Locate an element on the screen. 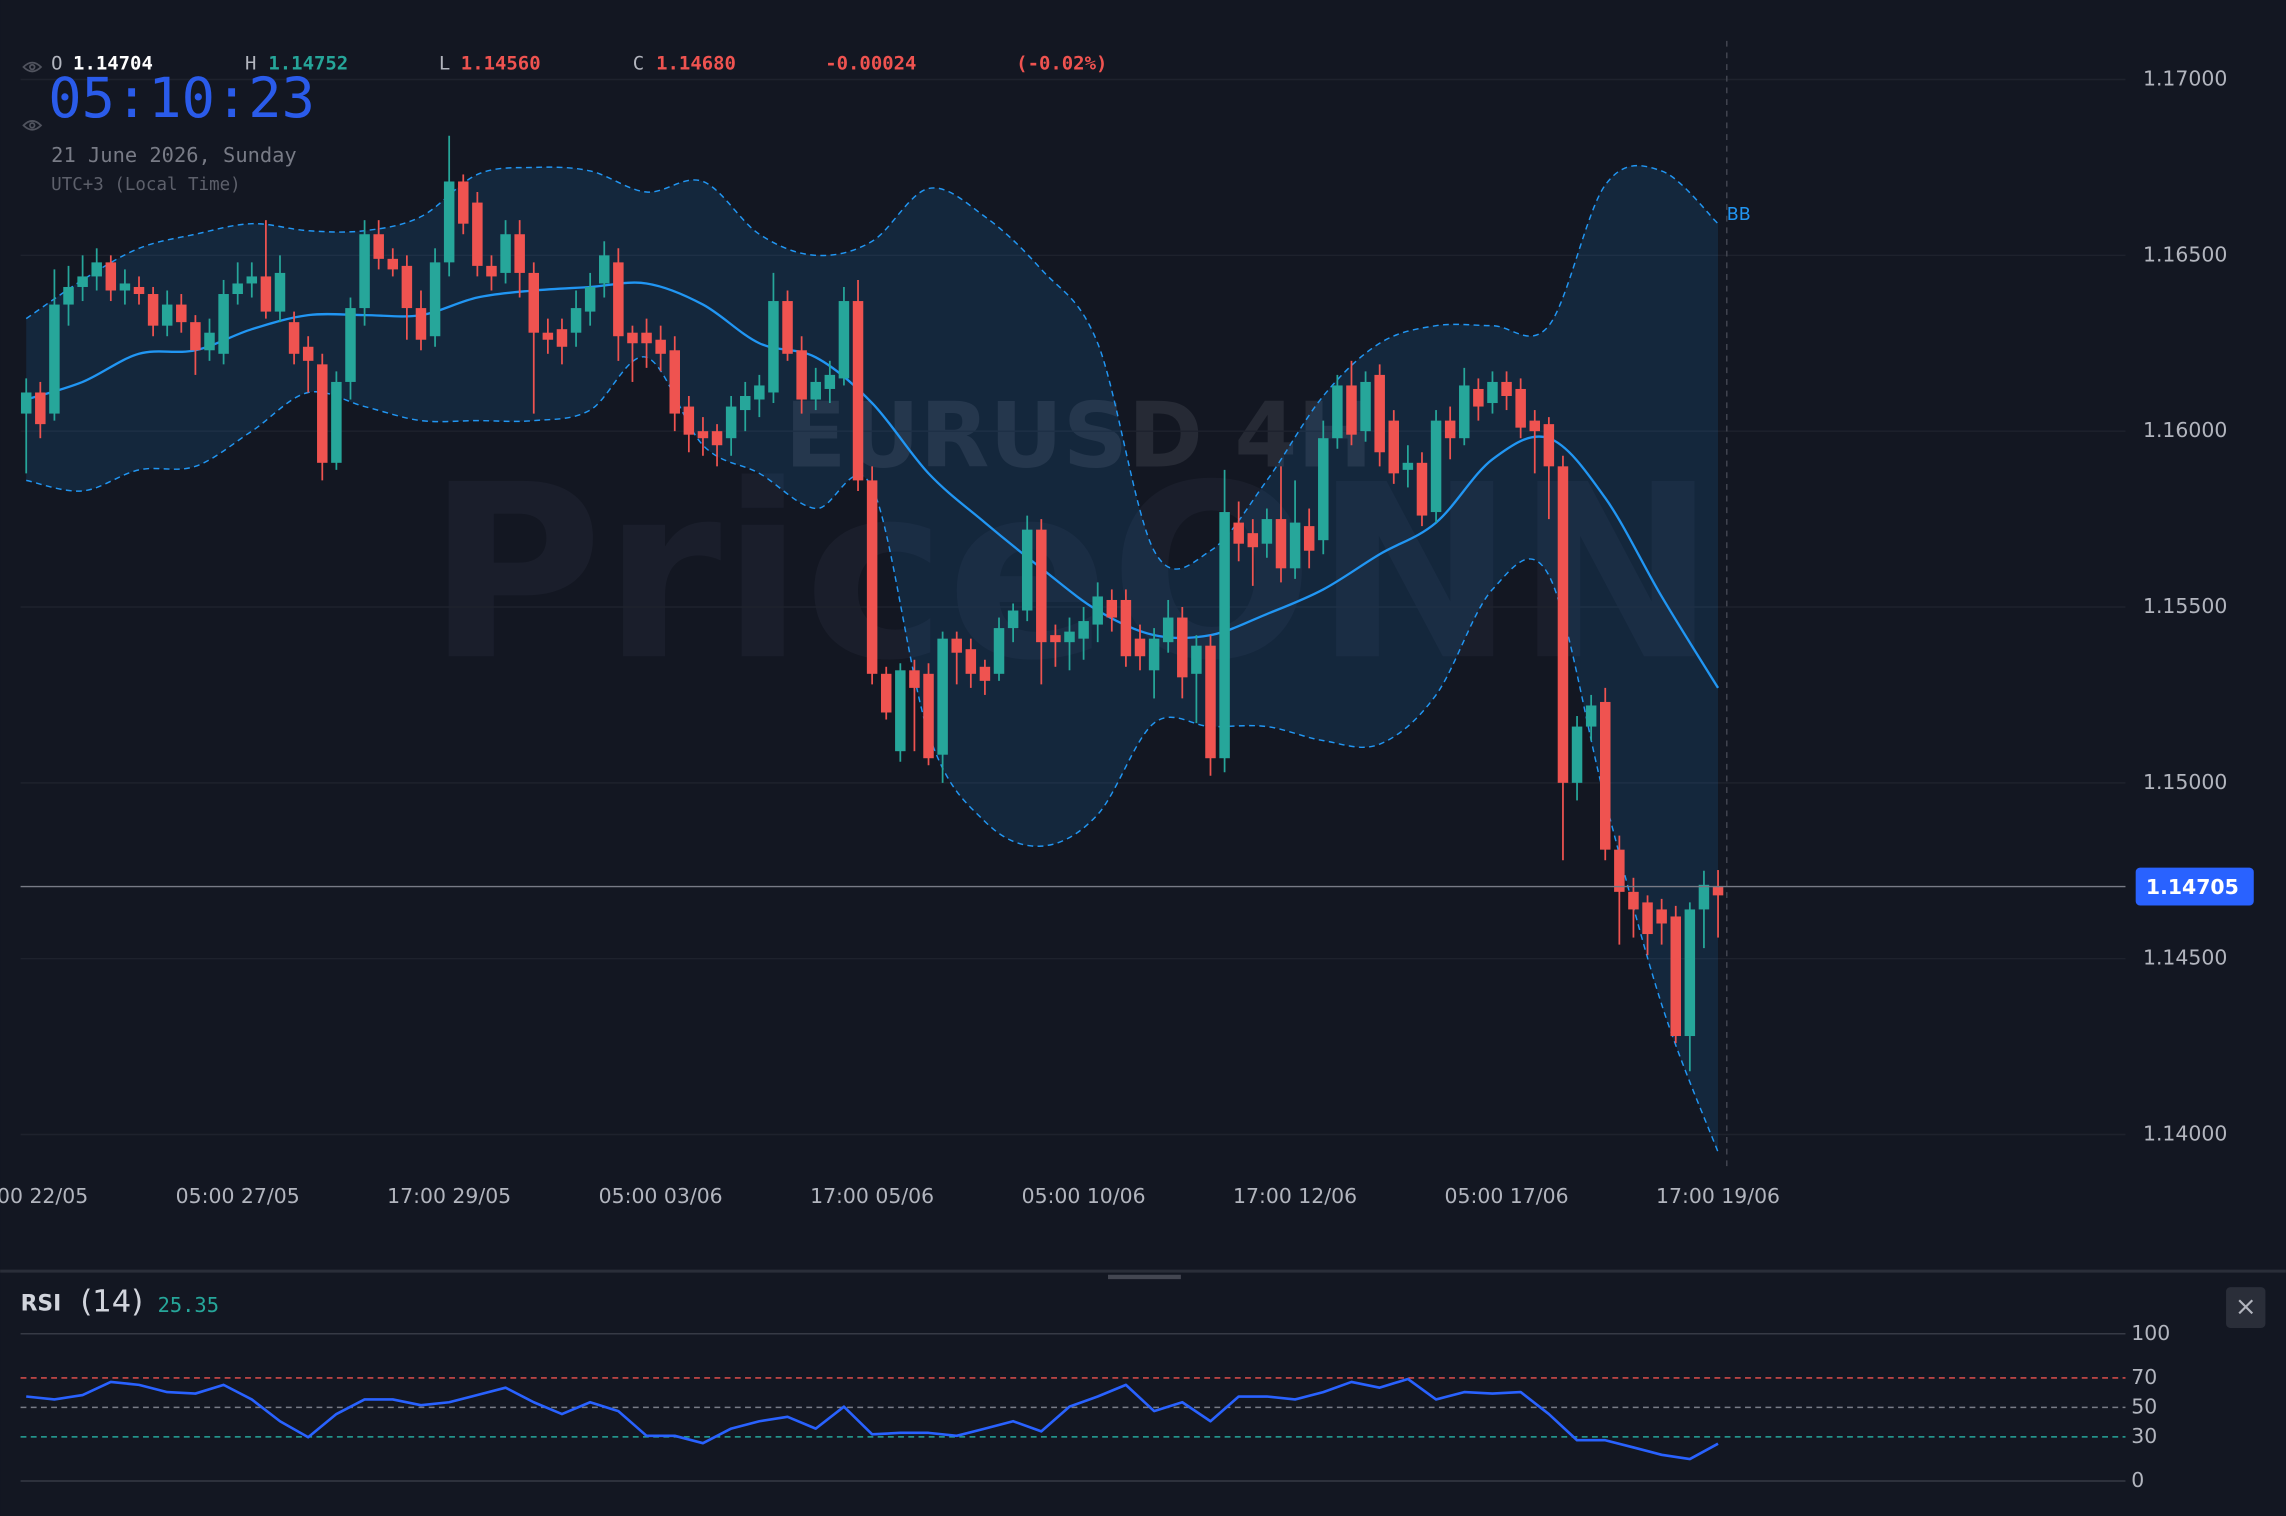 The image size is (2286, 1516). x-tick-label: 17:00 05/06 is located at coordinates (872, 1196).